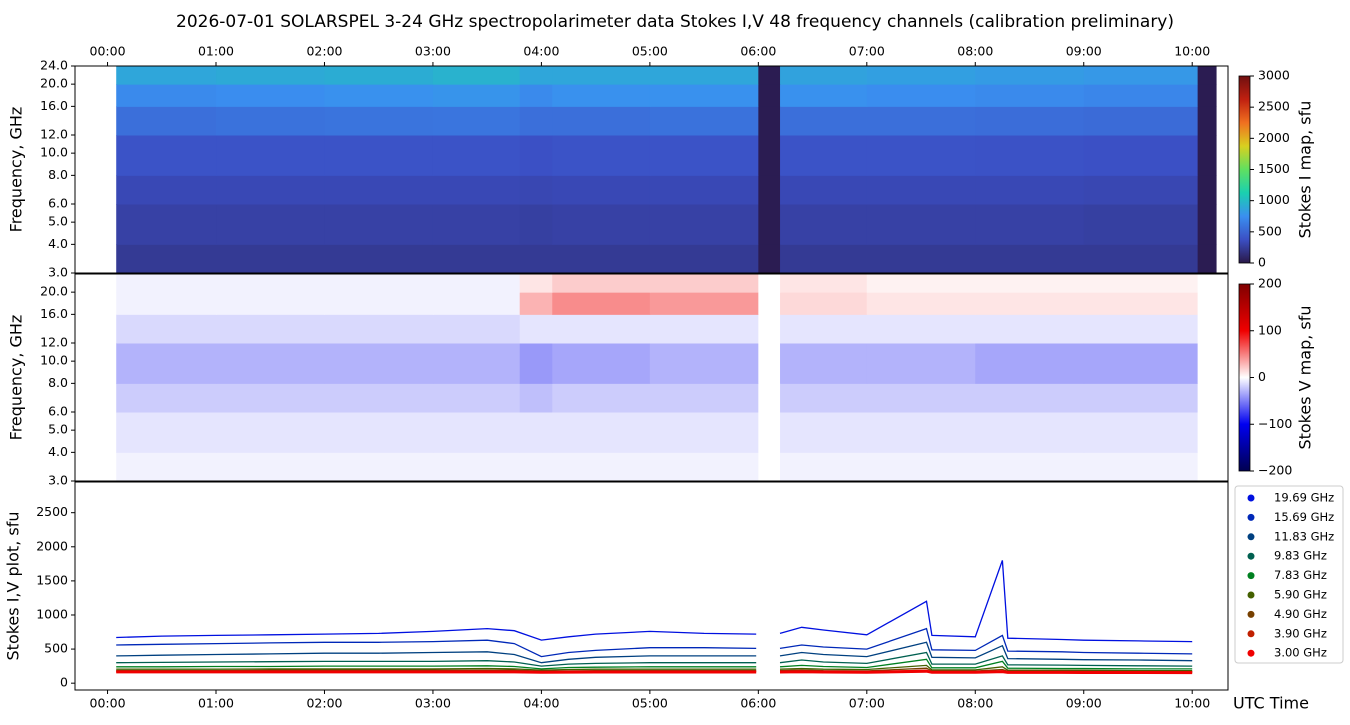 This screenshot has width=1350, height=725. What do you see at coordinates (1274, 106) in the screenshot?
I see `colorbar-tick-label: 2500` at bounding box center [1274, 106].